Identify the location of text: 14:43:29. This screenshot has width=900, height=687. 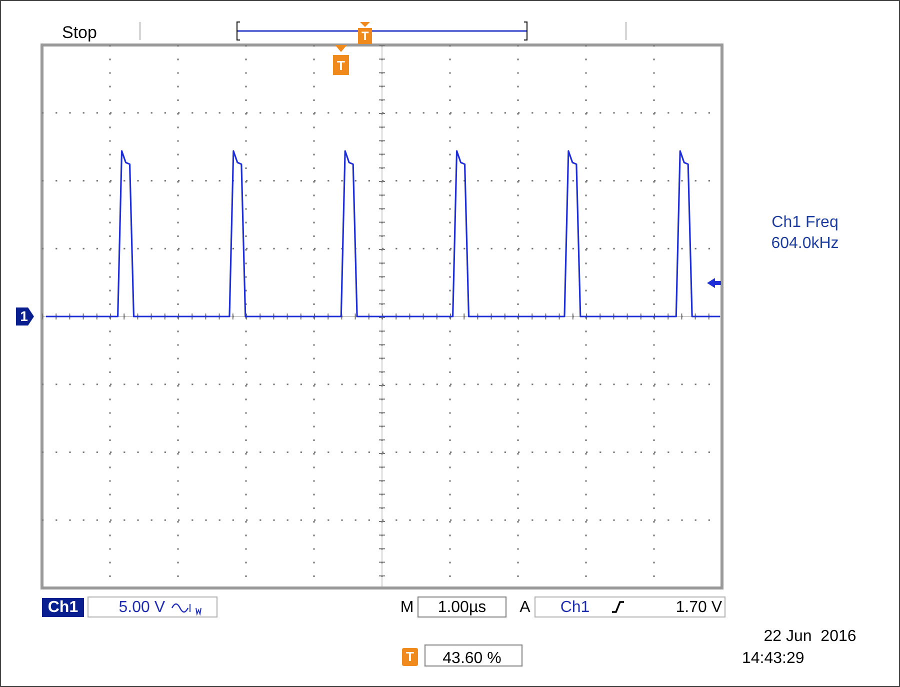
(773, 658).